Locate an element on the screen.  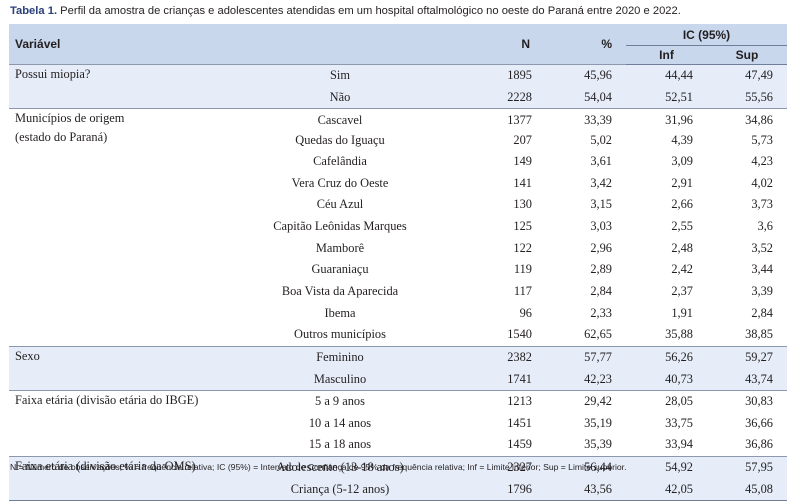
ic-inf-cell: 40,73 is located at coordinates (666, 379).